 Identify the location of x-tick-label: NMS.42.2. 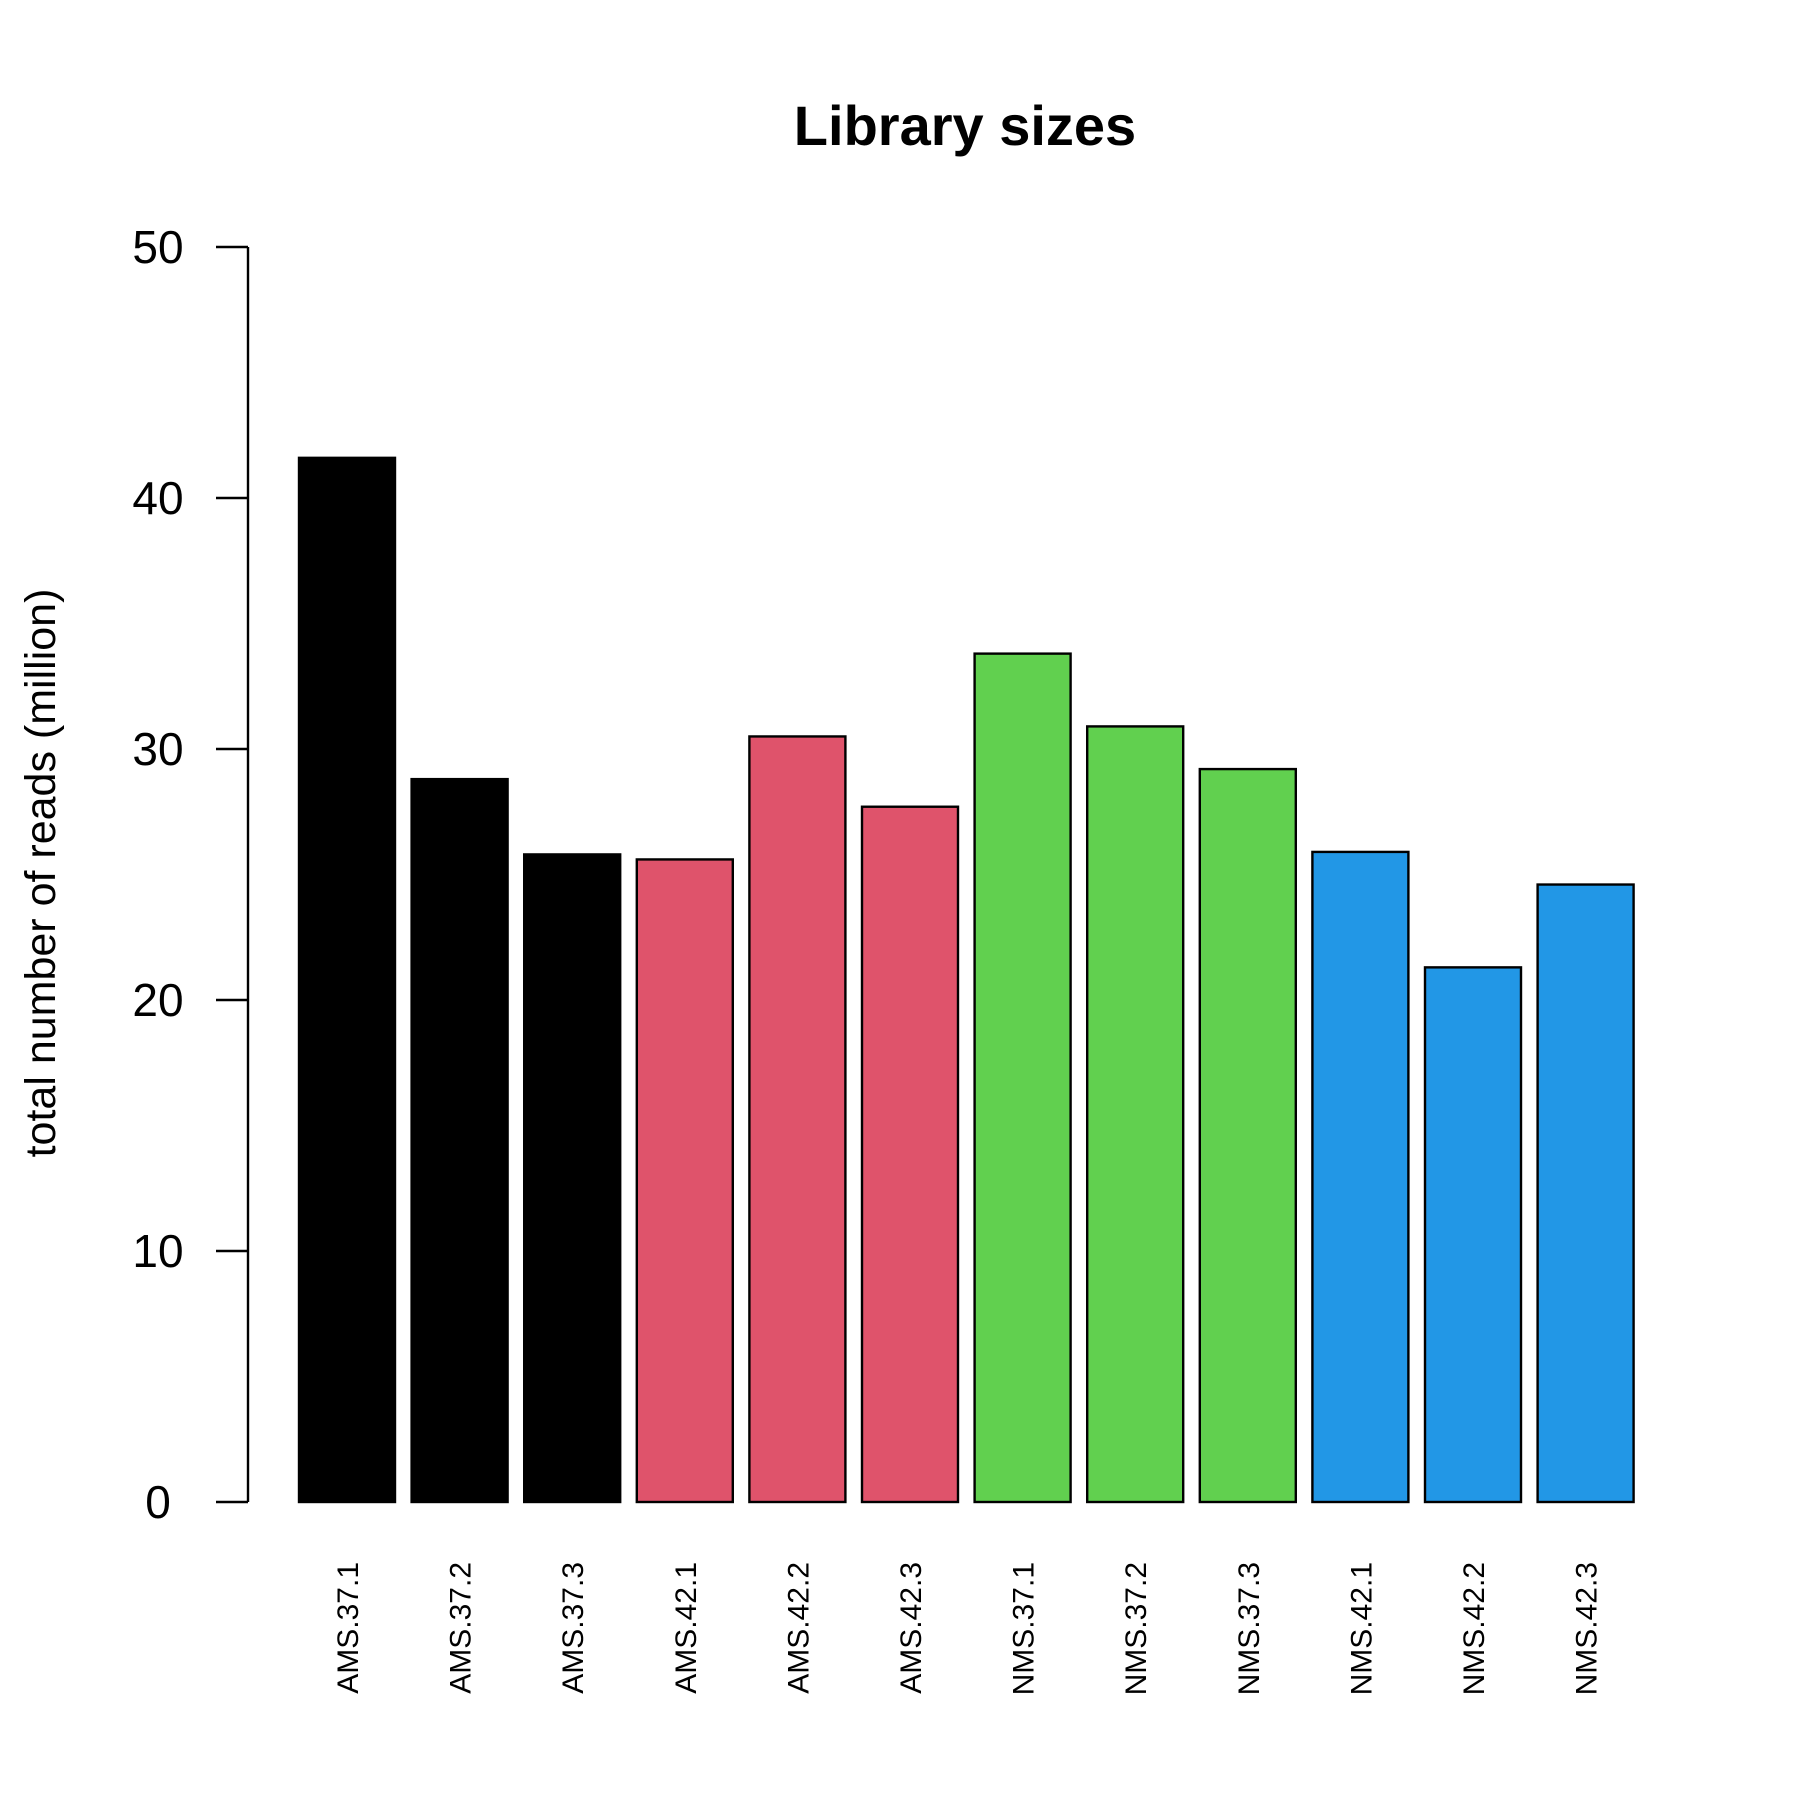
(1474, 1628).